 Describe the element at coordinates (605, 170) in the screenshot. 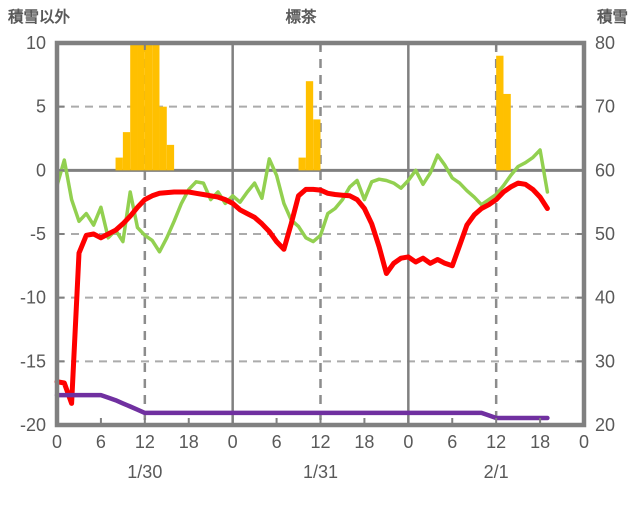

I see `right-tick-label: 60` at that location.